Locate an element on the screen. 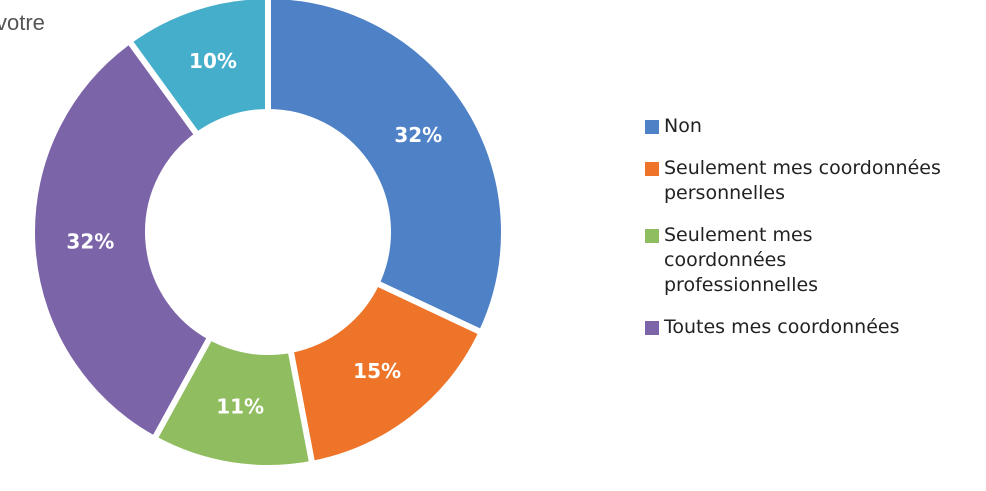 The image size is (986, 491). data-label: 15% is located at coordinates (377, 371).